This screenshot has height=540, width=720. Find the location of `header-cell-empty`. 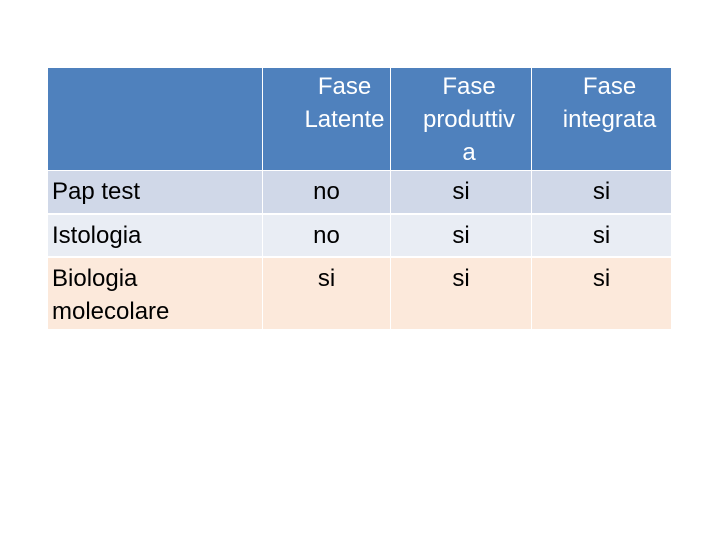

header-cell-empty is located at coordinates (155, 119).